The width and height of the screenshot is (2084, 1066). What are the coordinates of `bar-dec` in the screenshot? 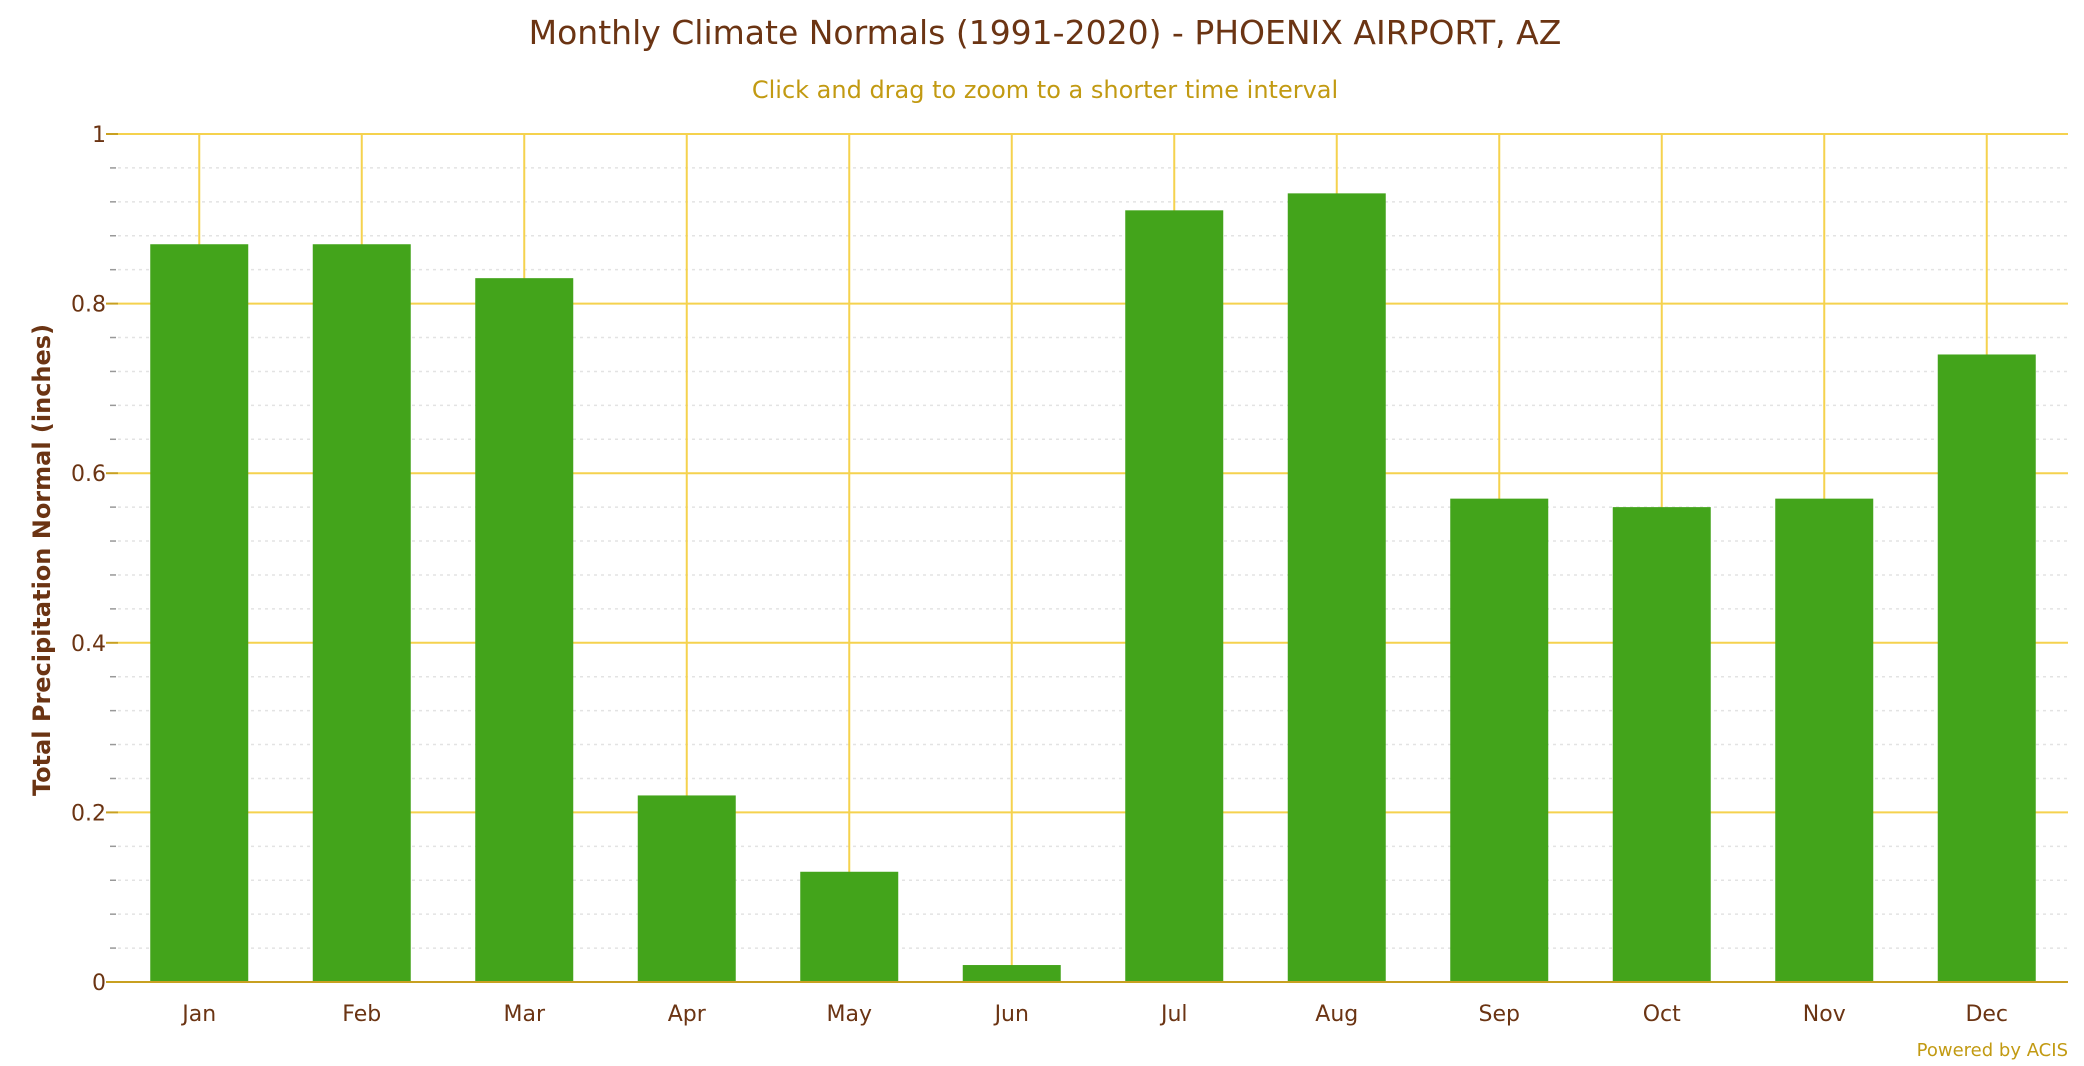 It's located at (1986, 668).